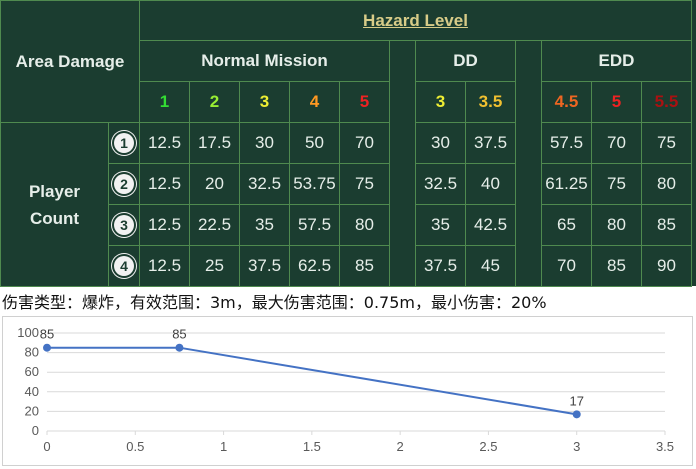  Describe the element at coordinates (54, 191) in the screenshot. I see `player-count-label: Player` at that location.